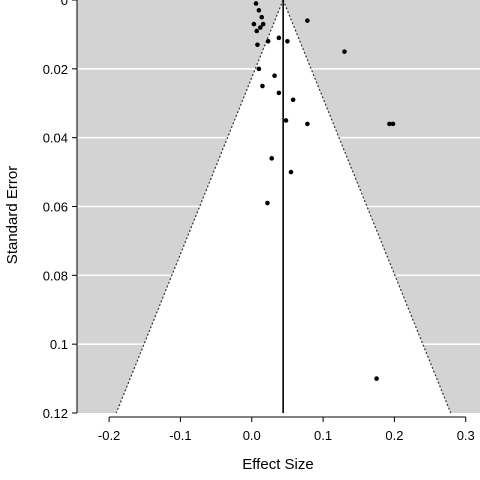 The height and width of the screenshot is (480, 480). What do you see at coordinates (55, 275) in the screenshot?
I see `y-tick-label-4: 0.08` at bounding box center [55, 275].